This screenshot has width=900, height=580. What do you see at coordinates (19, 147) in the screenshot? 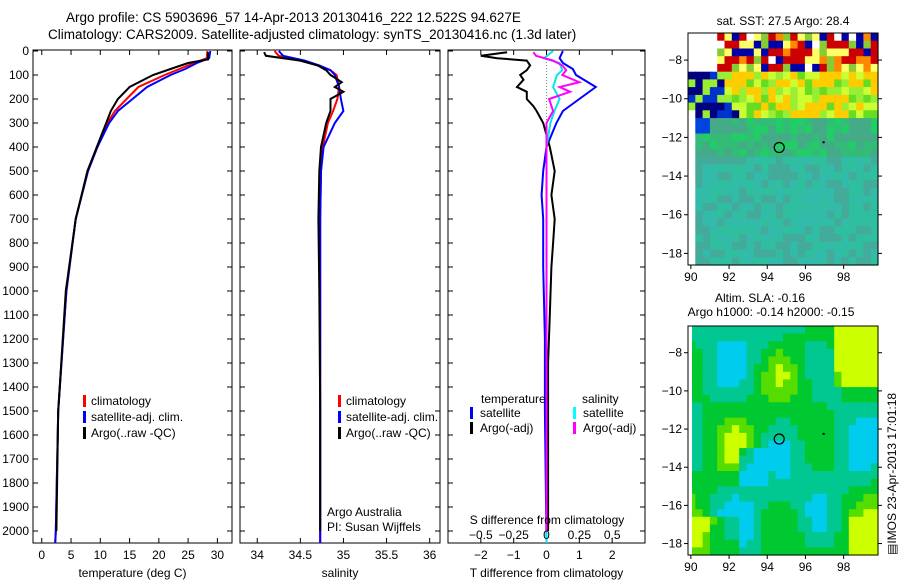
I see `y-tick-label: 400` at bounding box center [19, 147].